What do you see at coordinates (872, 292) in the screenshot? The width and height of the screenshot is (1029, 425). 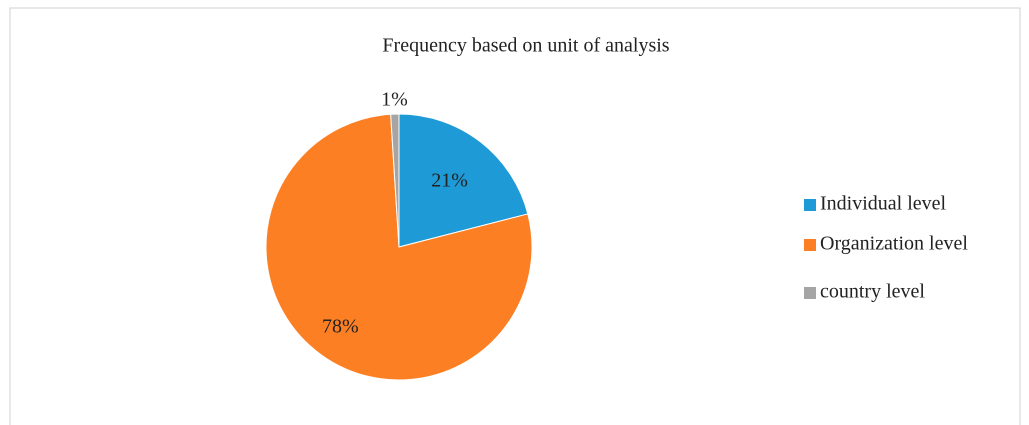 I see `legend-label: country level` at bounding box center [872, 292].